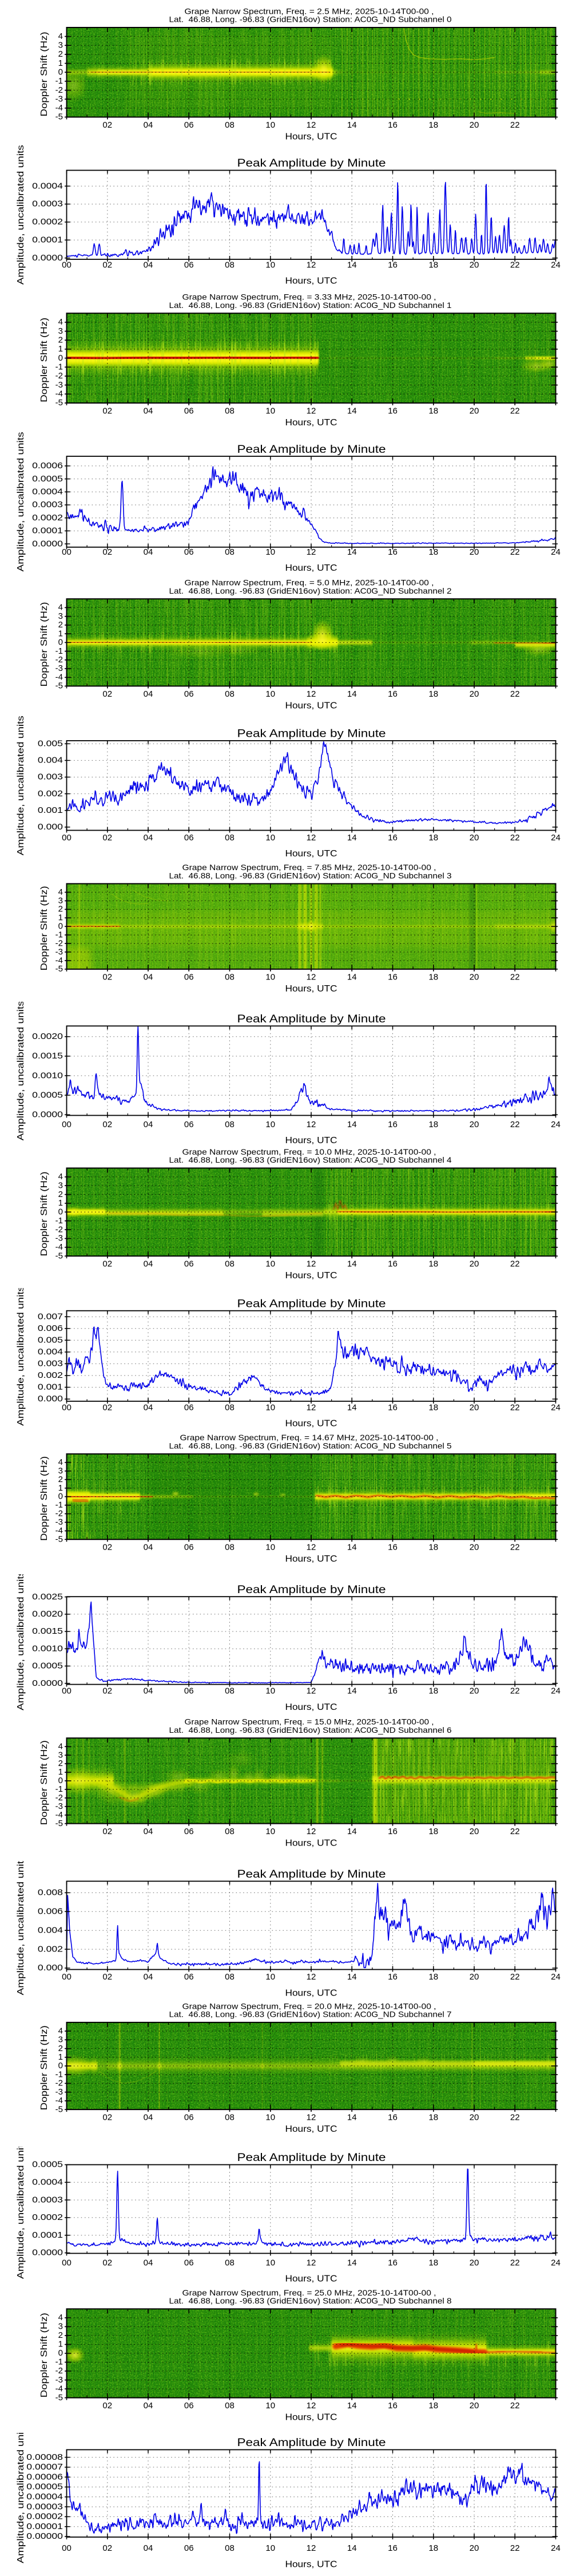 The width and height of the screenshot is (572, 2576). I want to click on svg-text: 0.00003, so click(44, 2506).